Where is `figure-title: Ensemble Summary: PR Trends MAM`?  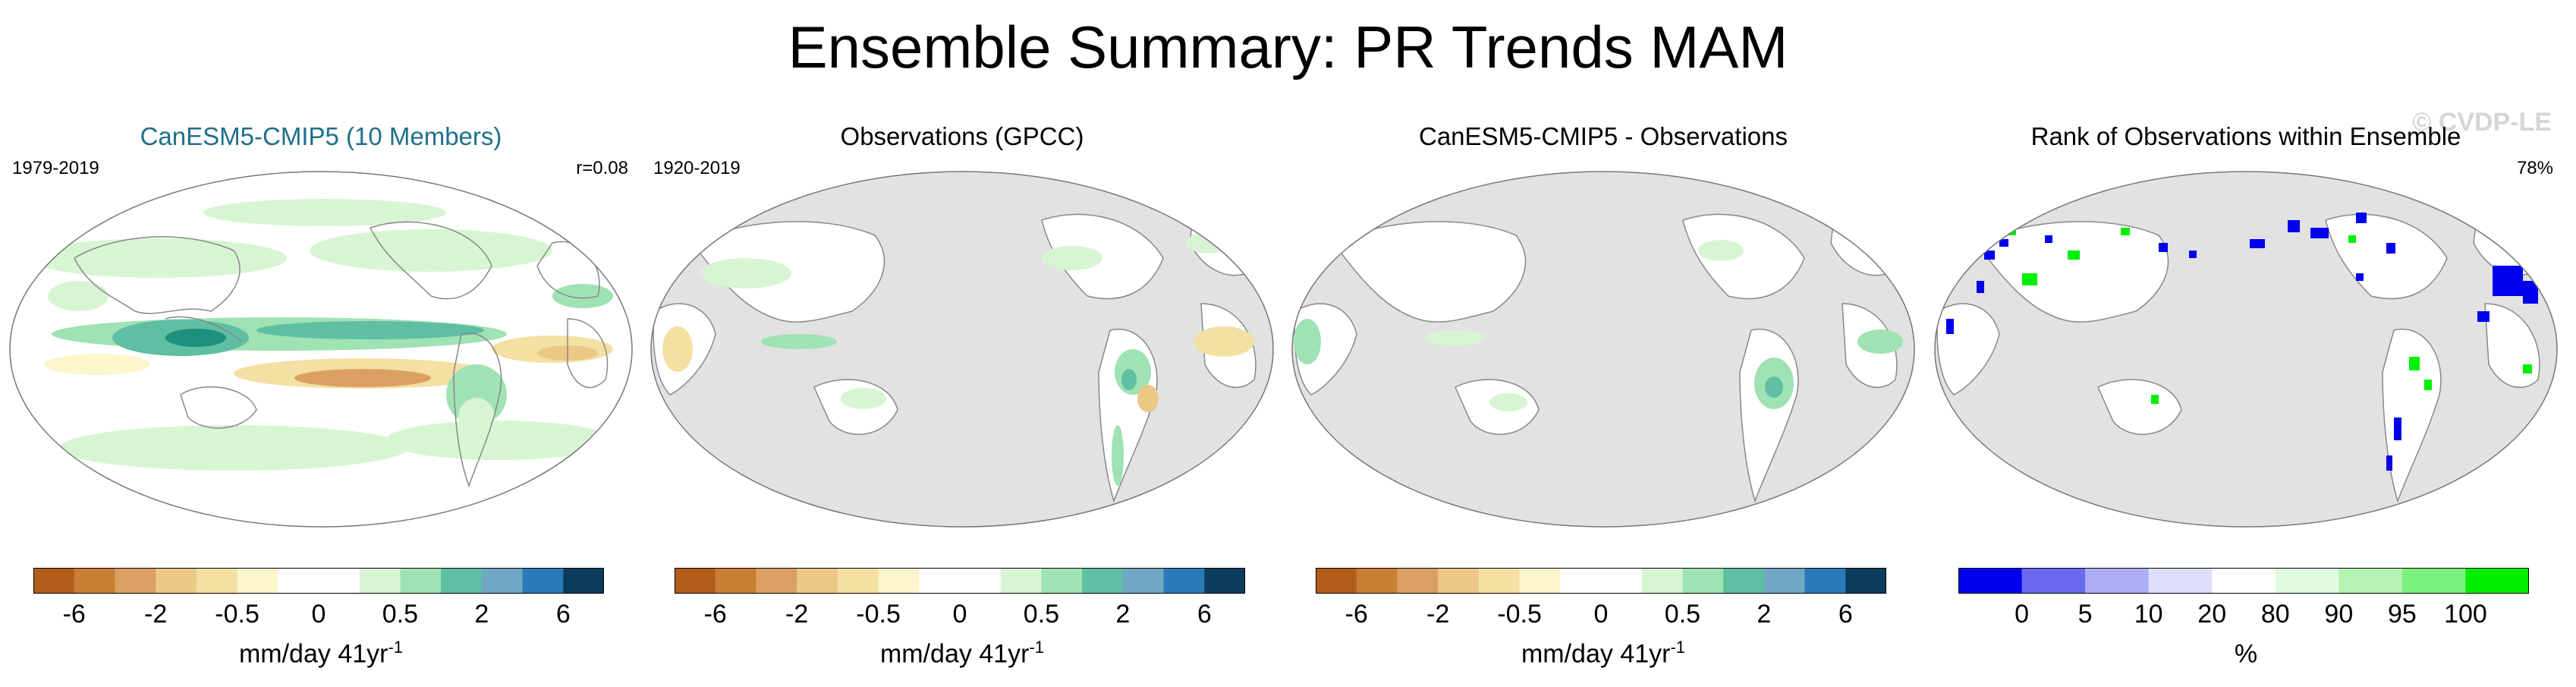 figure-title: Ensemble Summary: PR Trends MAM is located at coordinates (1288, 47).